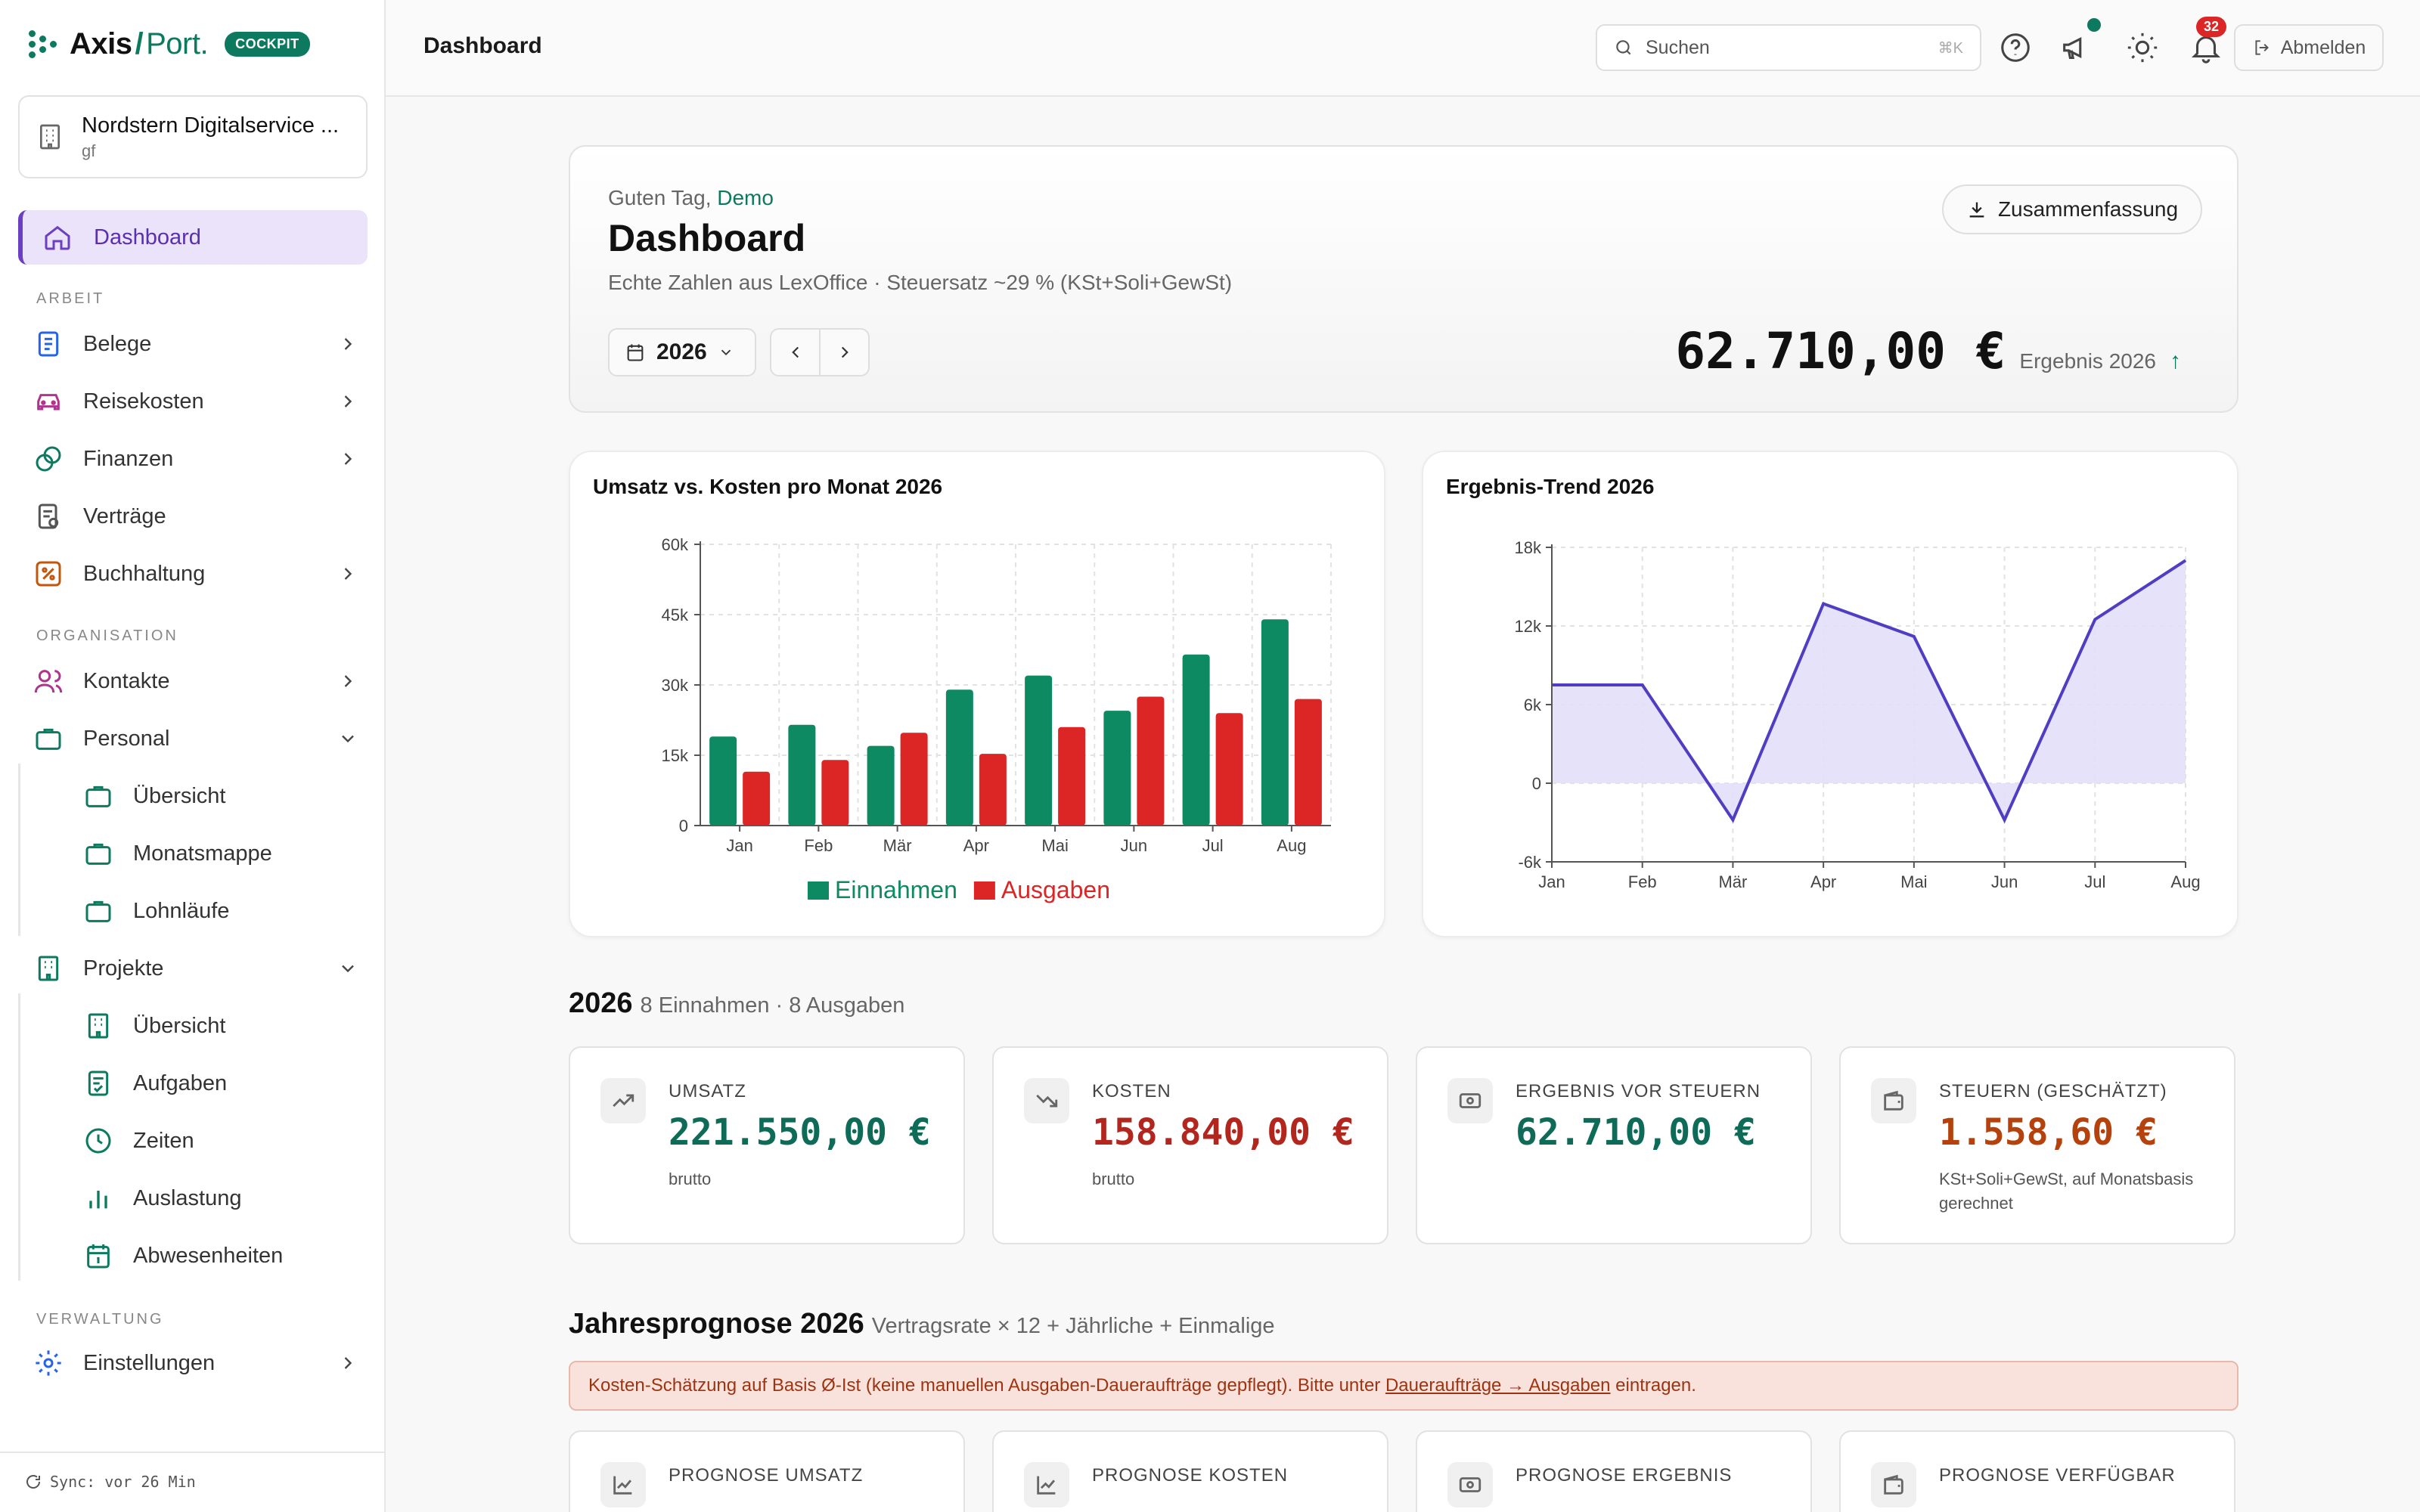 This screenshot has height=1512, width=2420. Describe the element at coordinates (1550, 487) in the screenshot. I see `chart-title: Ergebnis-Trend 2026` at that location.